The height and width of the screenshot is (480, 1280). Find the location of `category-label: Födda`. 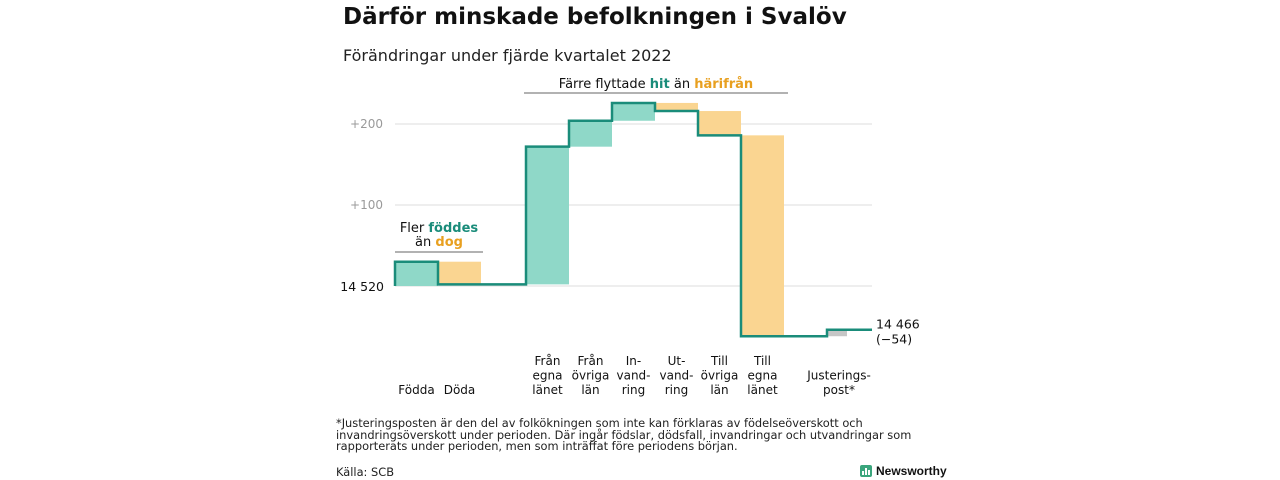

category-label: Födda is located at coordinates (416, 390).